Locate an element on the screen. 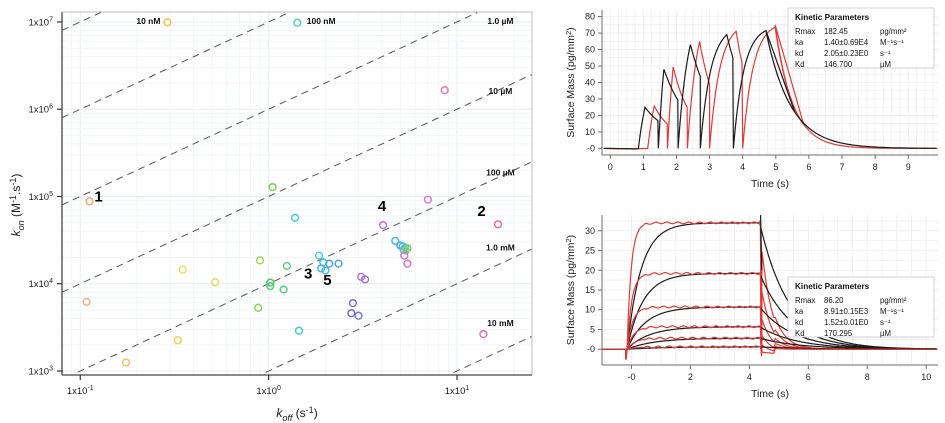 The width and height of the screenshot is (945, 423). scatter-annotation: 2 is located at coordinates (481, 211).